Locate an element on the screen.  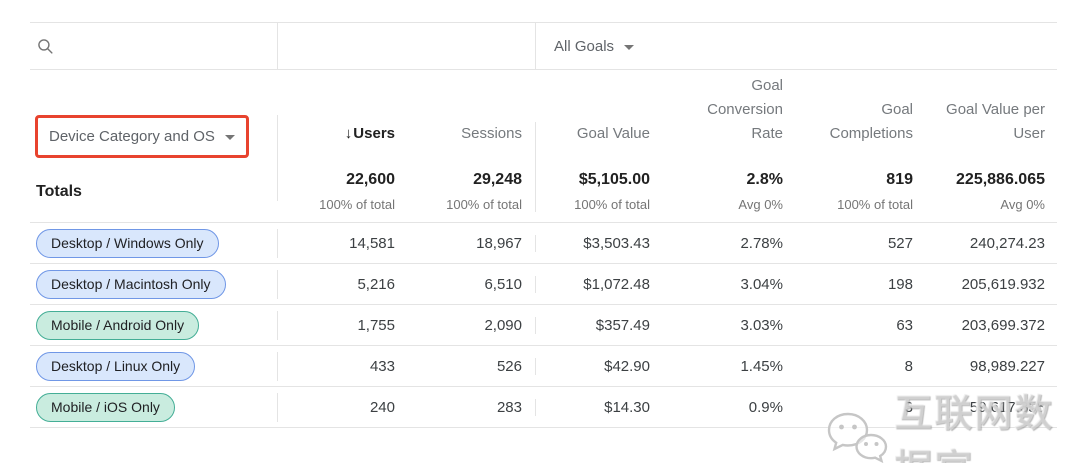
annotation-highlight-box: Device Category and OS is located at coordinates (142, 136).